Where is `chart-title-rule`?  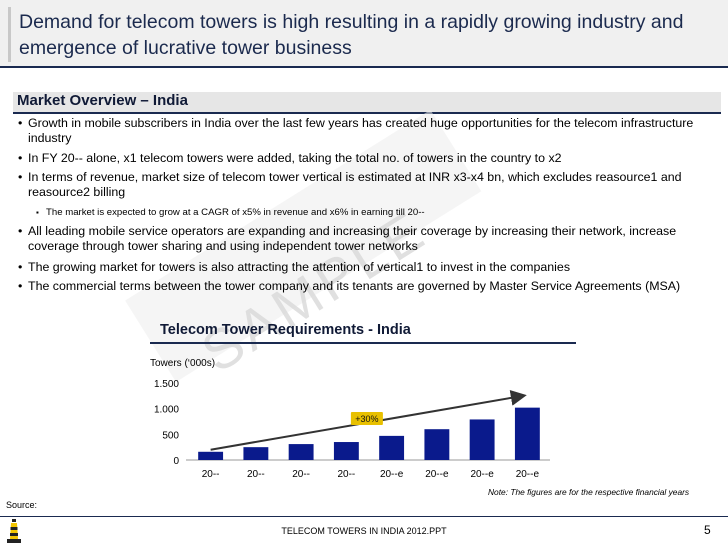 chart-title-rule is located at coordinates (363, 343).